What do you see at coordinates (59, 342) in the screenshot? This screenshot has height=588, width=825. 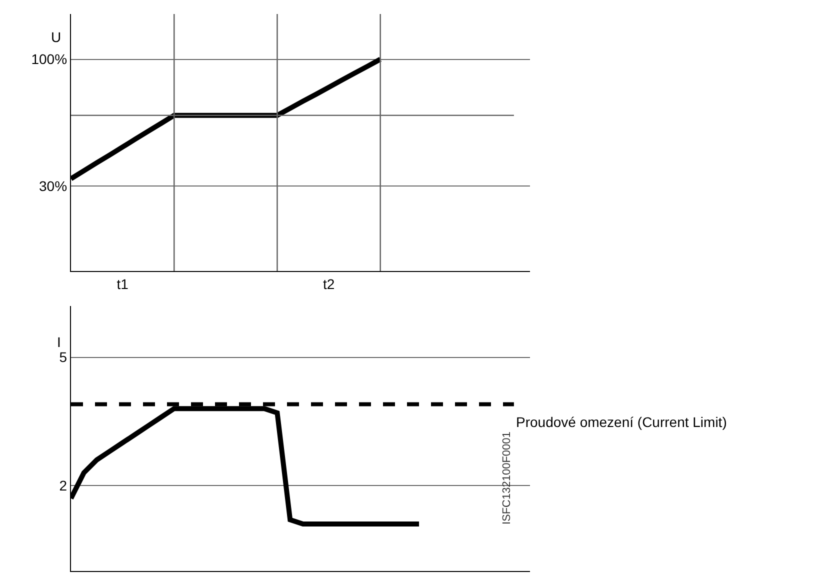 I see `y-axis-title: I` at bounding box center [59, 342].